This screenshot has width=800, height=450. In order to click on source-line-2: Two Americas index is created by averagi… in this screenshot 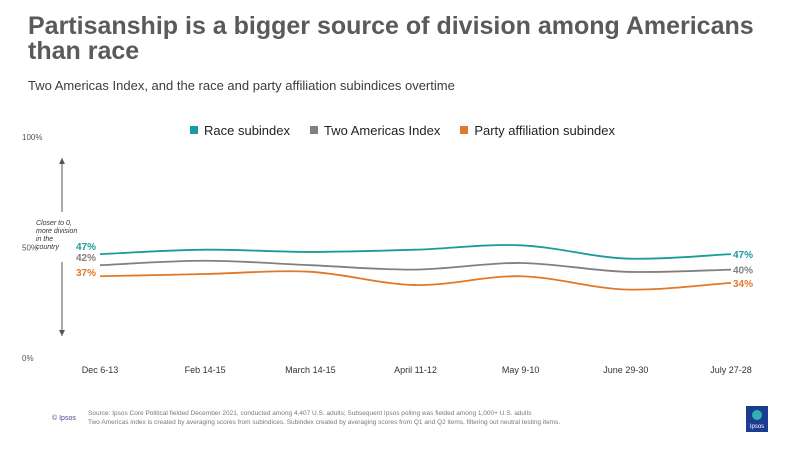, I will do `click(324, 422)`.